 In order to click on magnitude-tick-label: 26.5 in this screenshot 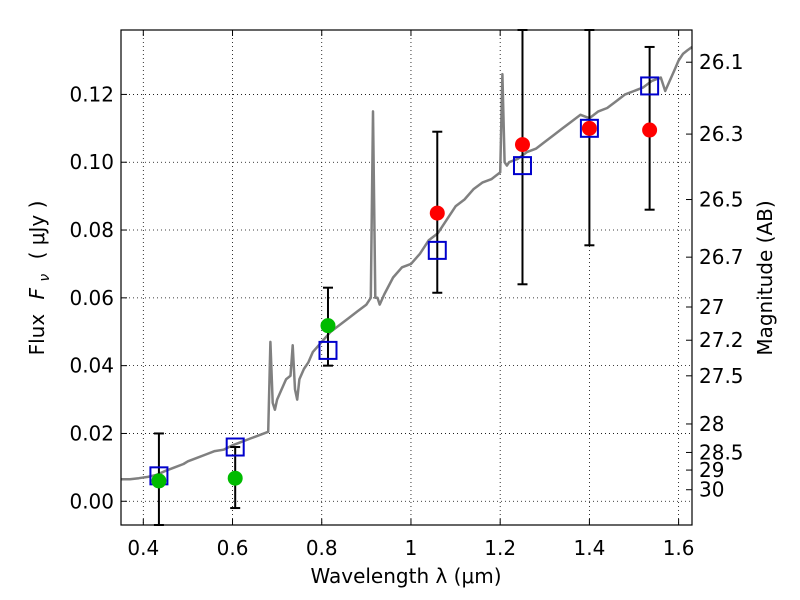, I will do `click(721, 200)`.